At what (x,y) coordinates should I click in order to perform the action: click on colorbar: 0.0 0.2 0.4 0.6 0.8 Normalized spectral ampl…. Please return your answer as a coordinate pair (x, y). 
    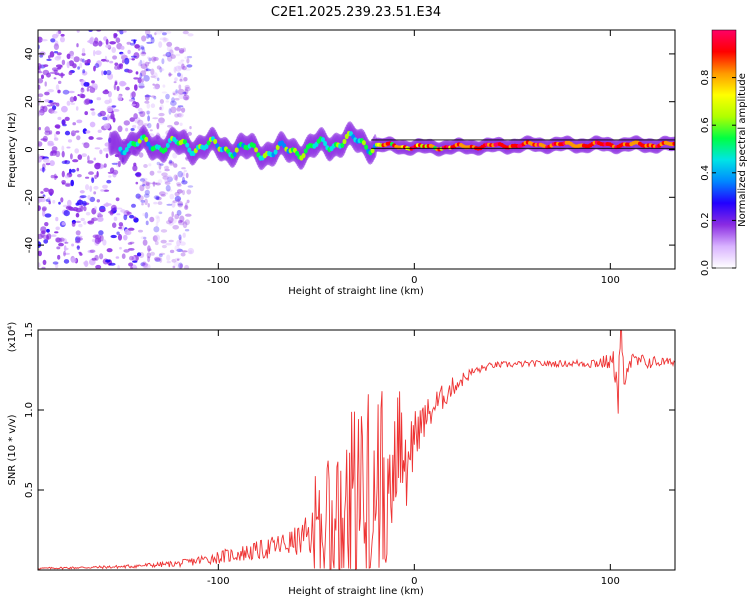
    Looking at the image, I should click on (724, 152).